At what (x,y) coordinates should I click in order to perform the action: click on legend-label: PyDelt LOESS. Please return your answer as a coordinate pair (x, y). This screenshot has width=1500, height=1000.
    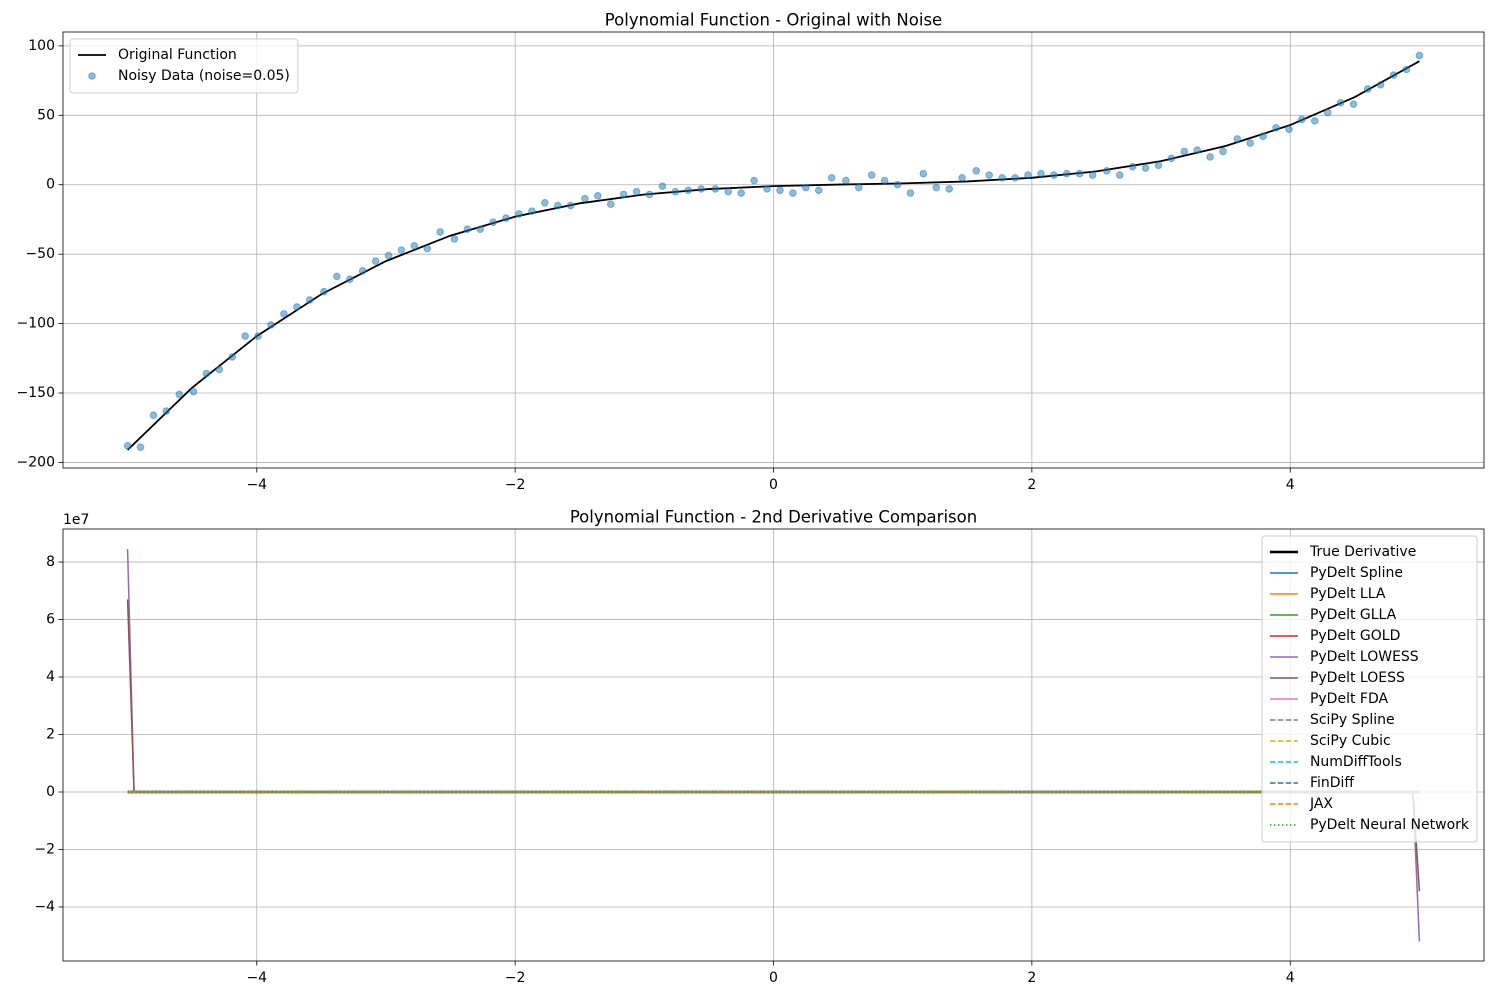
    Looking at the image, I should click on (1357, 678).